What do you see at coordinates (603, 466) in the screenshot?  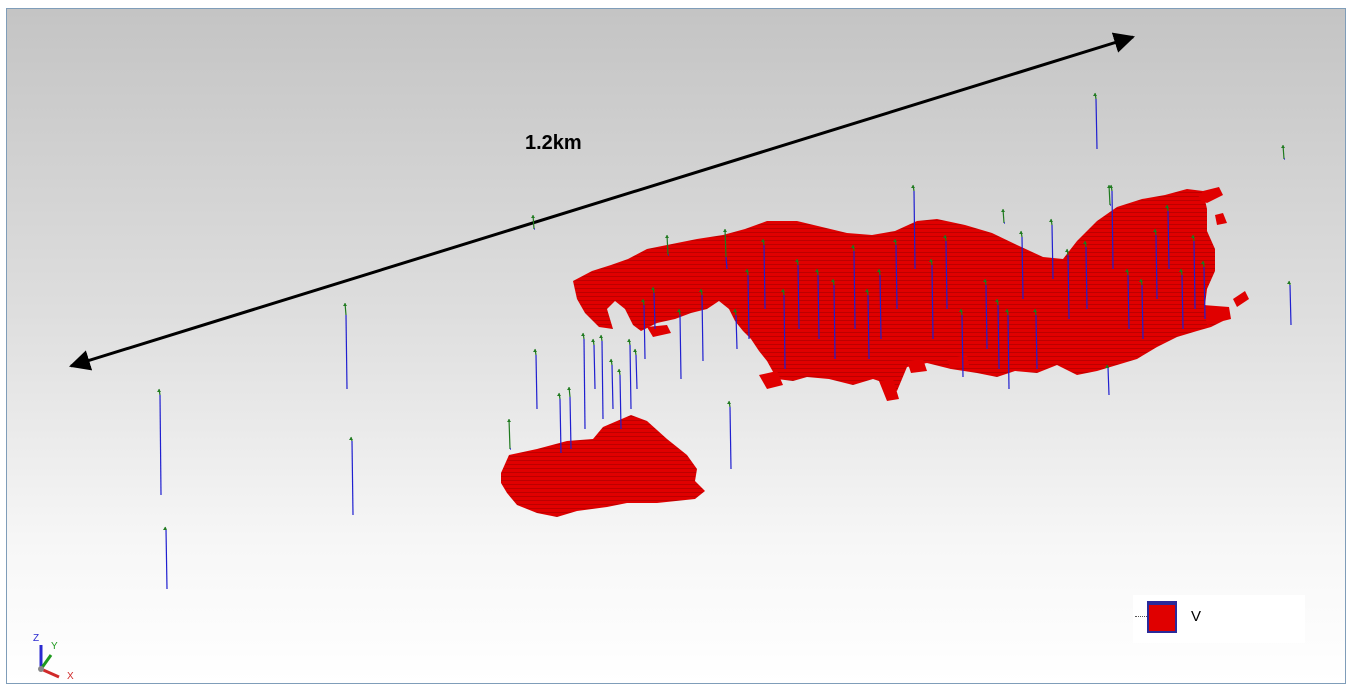 I see `orebody-lower` at bounding box center [603, 466].